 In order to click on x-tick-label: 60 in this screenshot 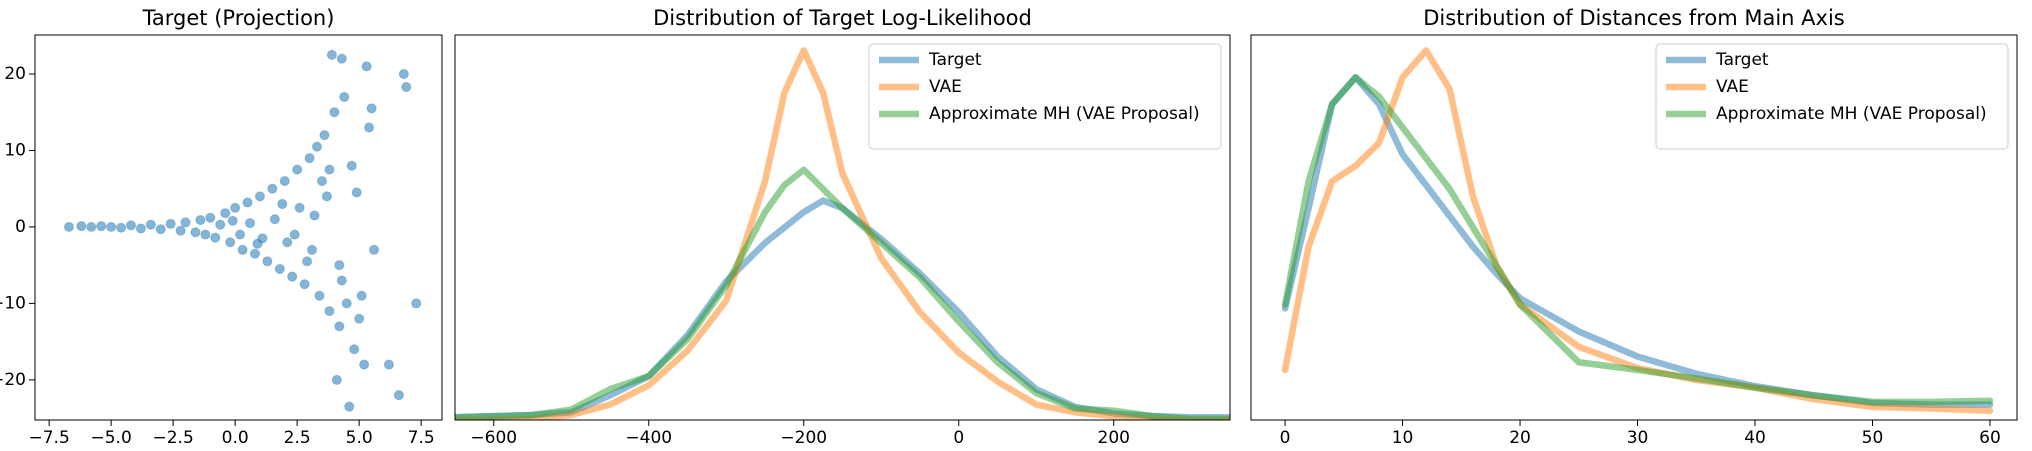, I will do `click(1990, 438)`.